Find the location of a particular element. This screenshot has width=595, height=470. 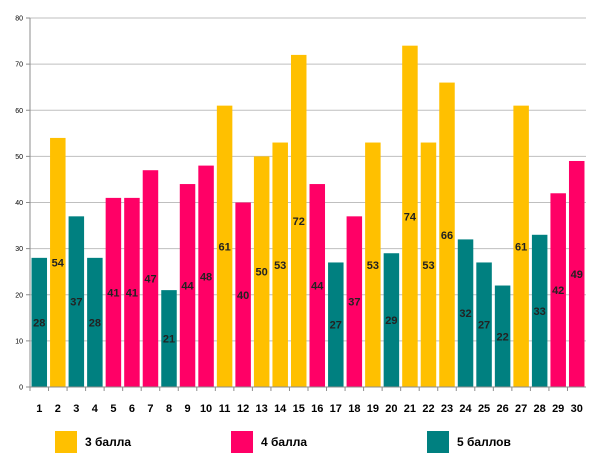

data-label: 54 is located at coordinates (58, 263).